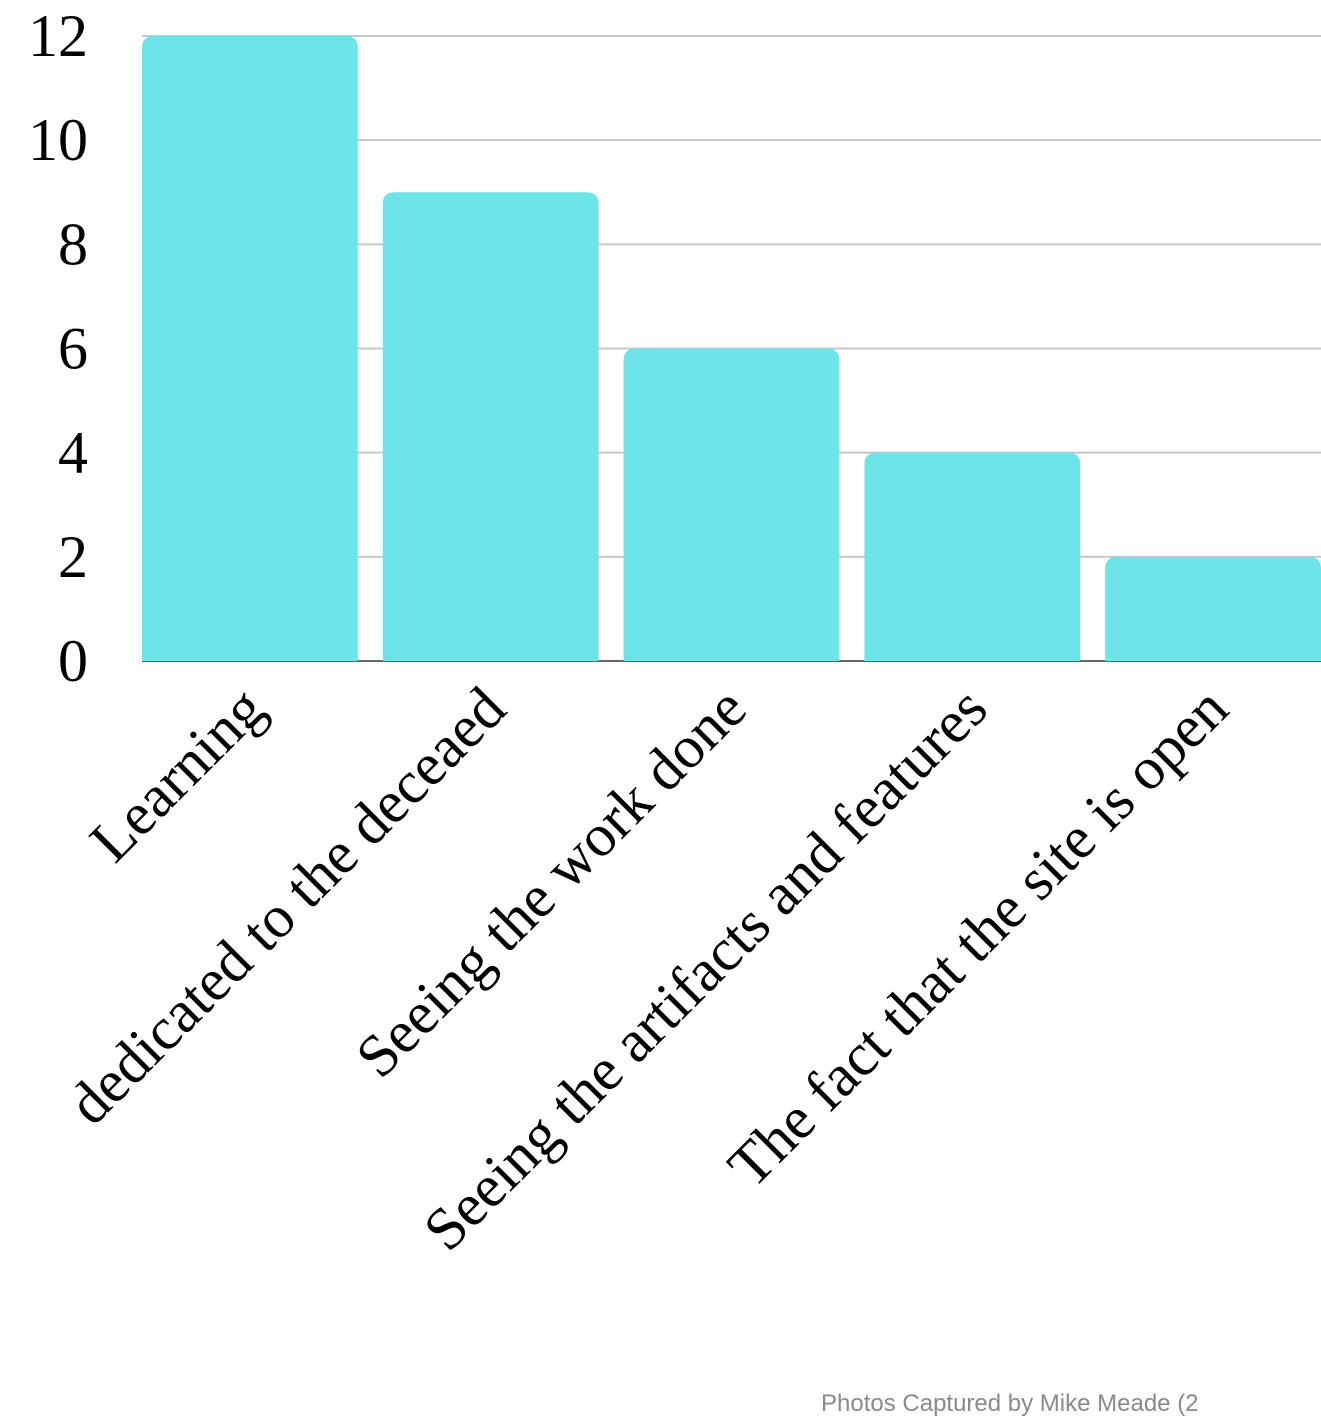  Describe the element at coordinates (550, 882) in the screenshot. I see `x-category-label: Seeing the work done` at that location.